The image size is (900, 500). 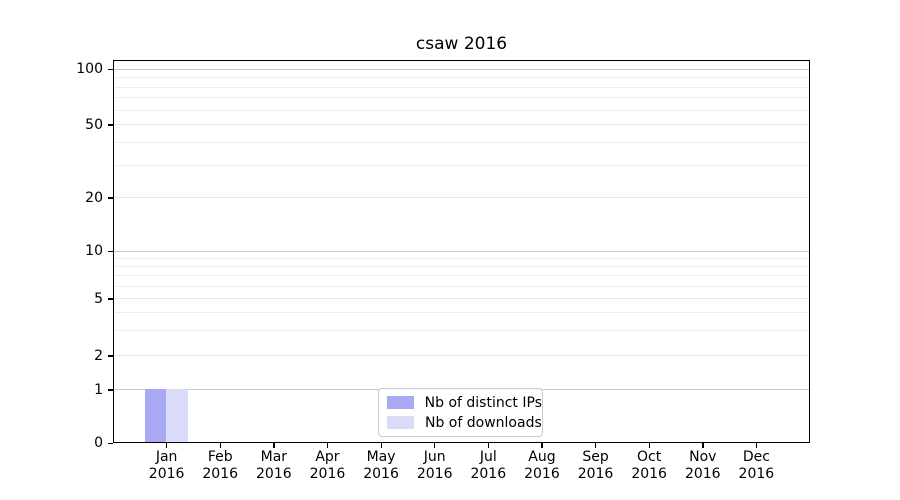 What do you see at coordinates (155, 416) in the screenshot?
I see `bar-nb-of-distinct-ips-jan` at bounding box center [155, 416].